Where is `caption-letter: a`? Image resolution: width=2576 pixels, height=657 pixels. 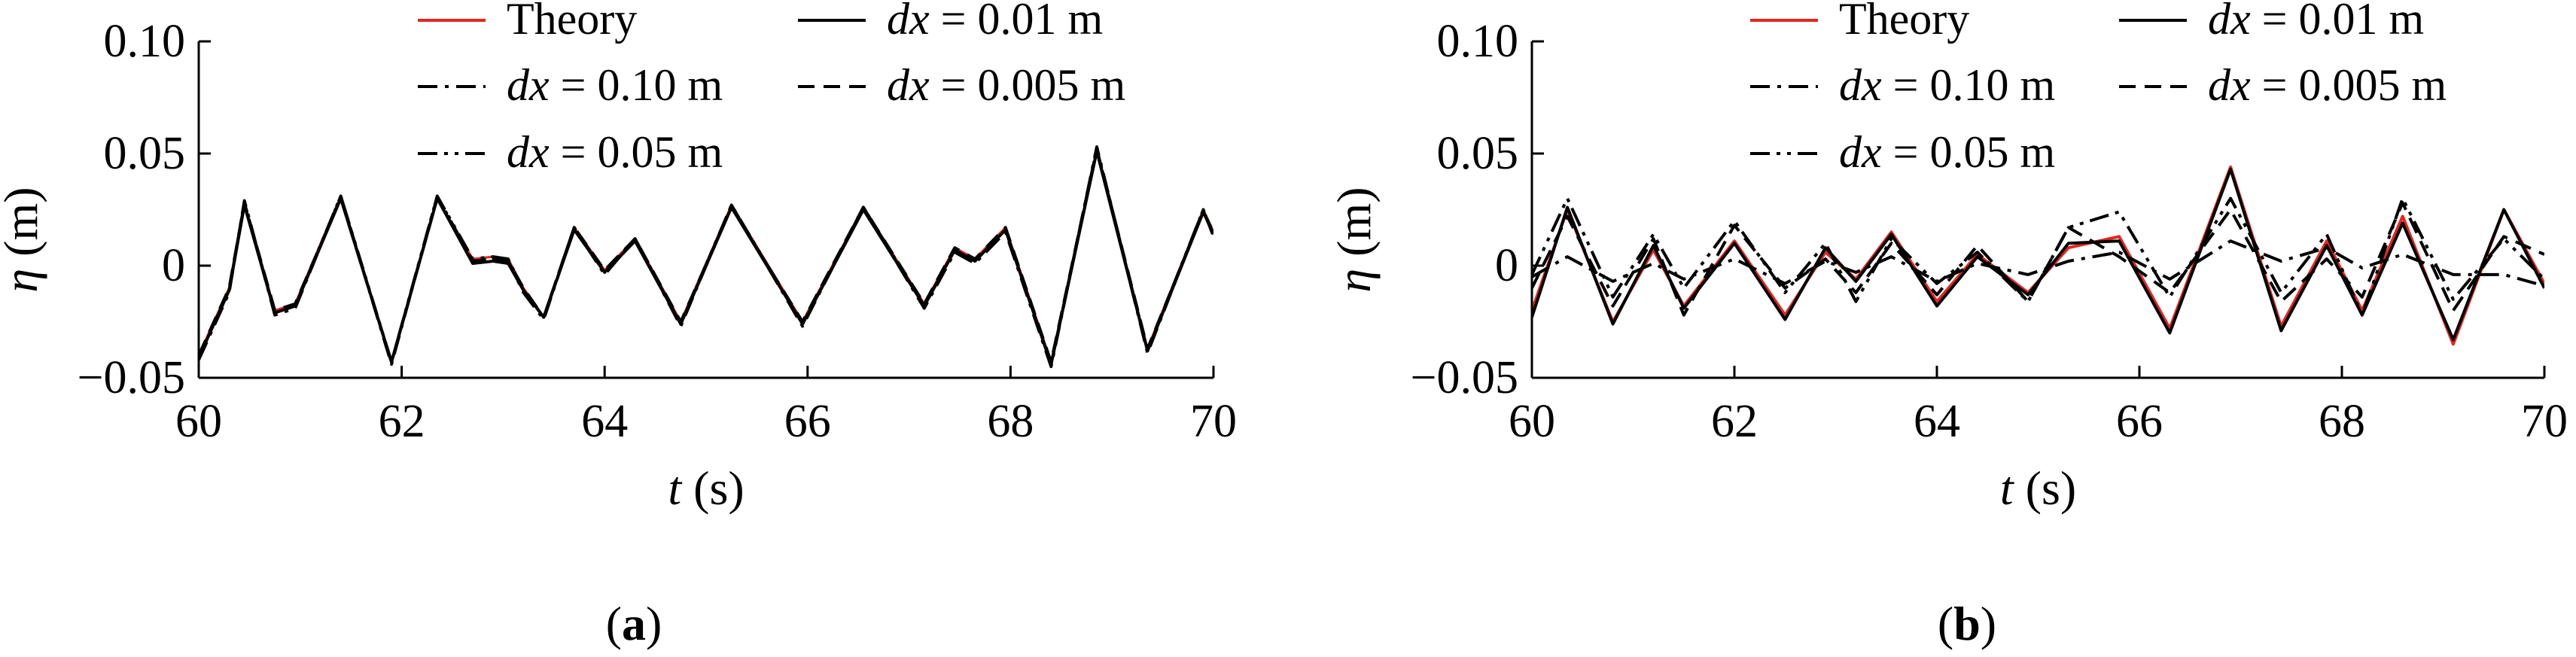 caption-letter: a is located at coordinates (634, 623).